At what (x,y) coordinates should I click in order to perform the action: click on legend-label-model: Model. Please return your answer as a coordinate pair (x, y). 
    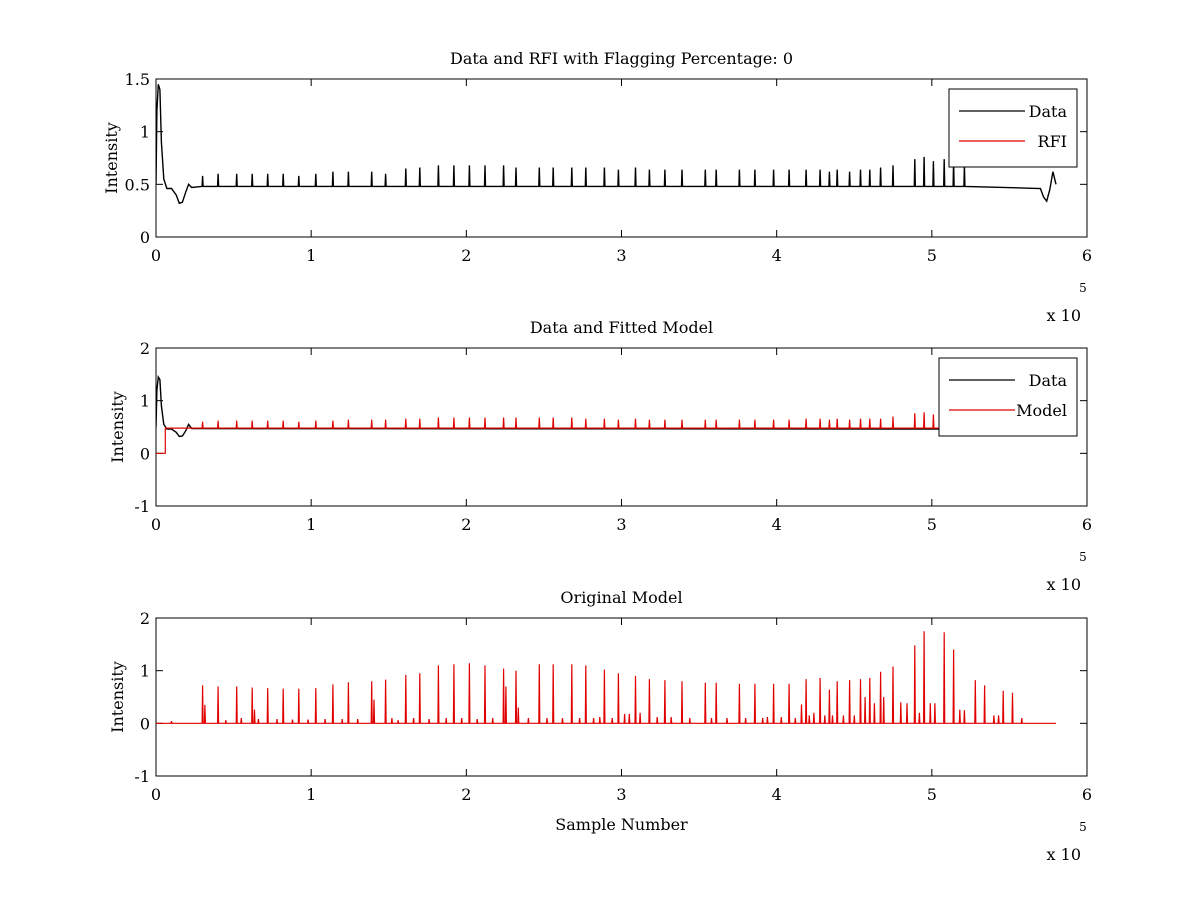
    Looking at the image, I should click on (1041, 410).